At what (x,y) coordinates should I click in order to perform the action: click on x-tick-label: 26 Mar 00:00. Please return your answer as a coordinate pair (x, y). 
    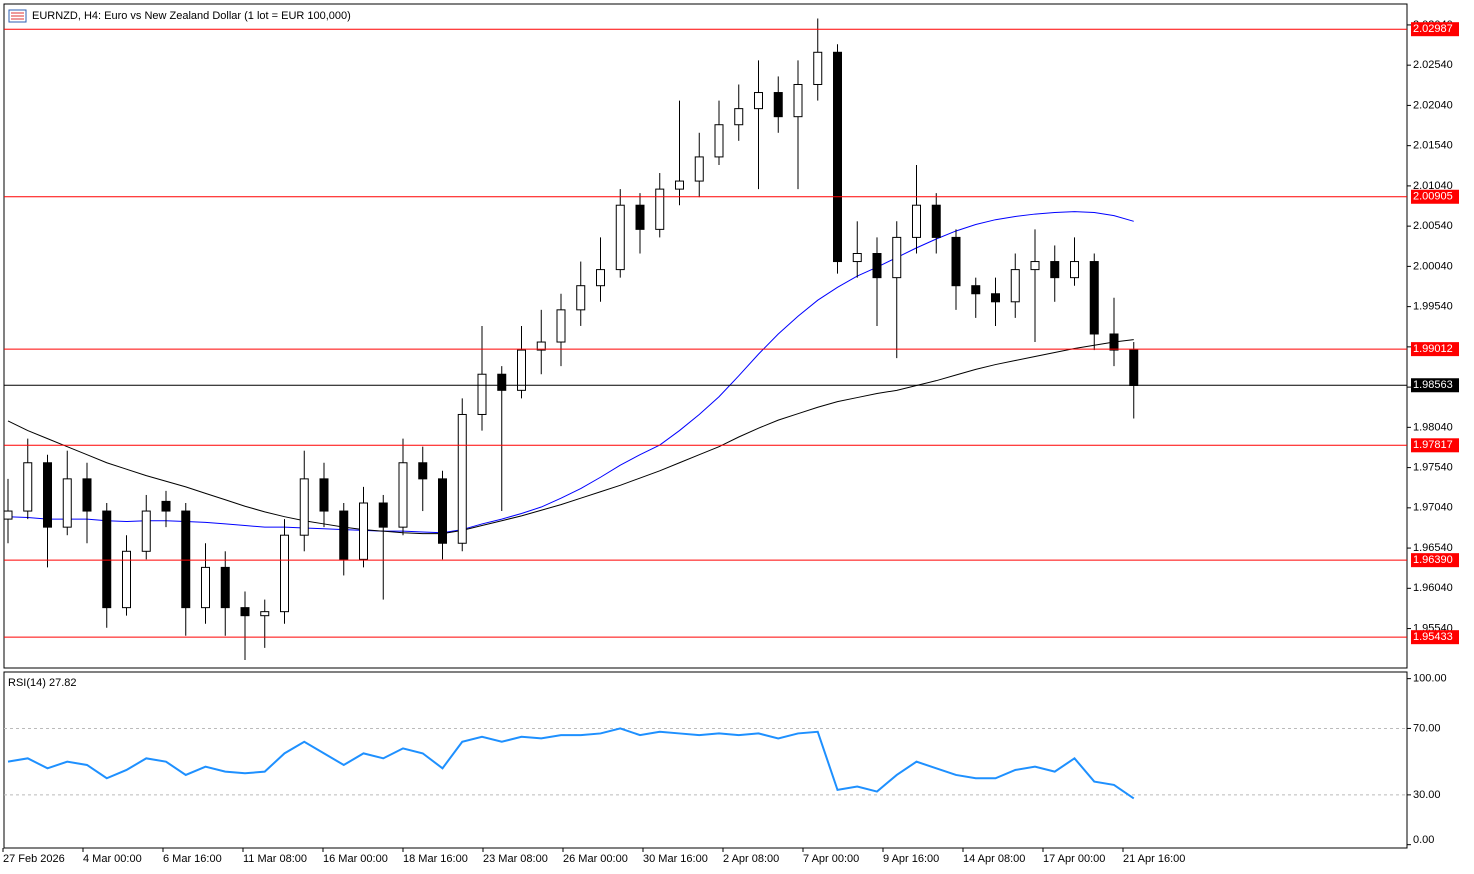
    Looking at the image, I should click on (595, 859).